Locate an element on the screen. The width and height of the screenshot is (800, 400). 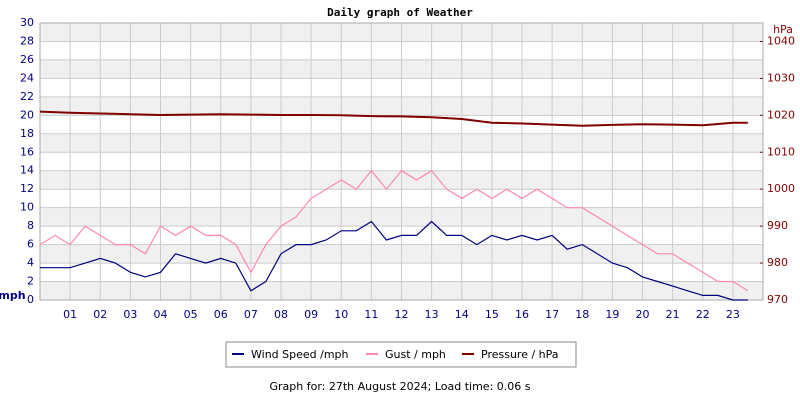
x-tick-label: 04 is located at coordinates (161, 314).